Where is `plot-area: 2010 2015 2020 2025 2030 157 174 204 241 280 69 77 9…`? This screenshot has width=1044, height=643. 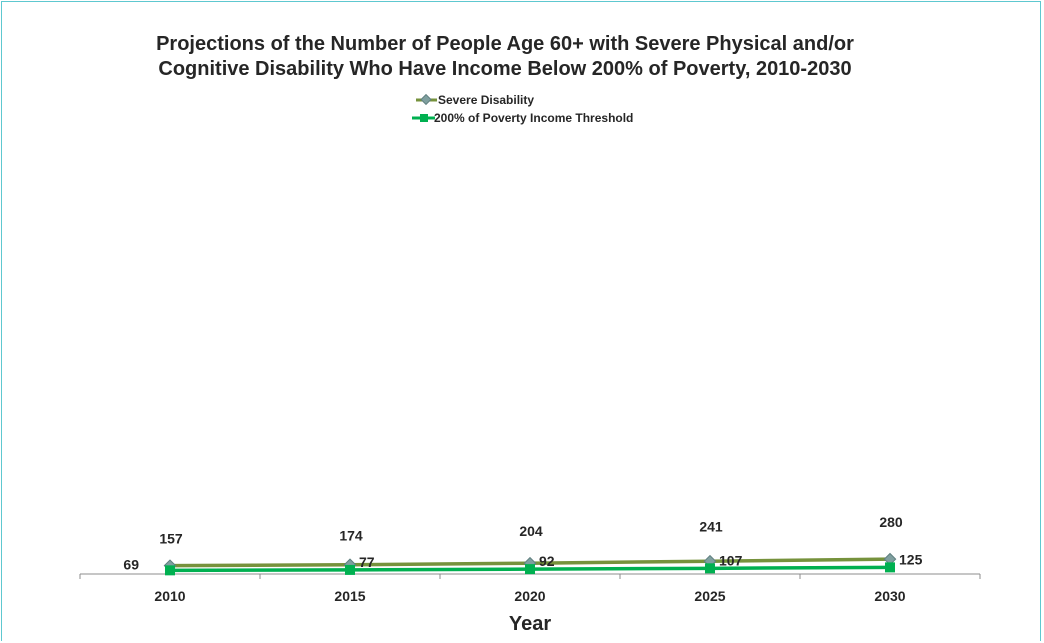 plot-area: 2010 2015 2020 2025 2030 157 174 204 241 280 69 77 9… is located at coordinates (530, 559).